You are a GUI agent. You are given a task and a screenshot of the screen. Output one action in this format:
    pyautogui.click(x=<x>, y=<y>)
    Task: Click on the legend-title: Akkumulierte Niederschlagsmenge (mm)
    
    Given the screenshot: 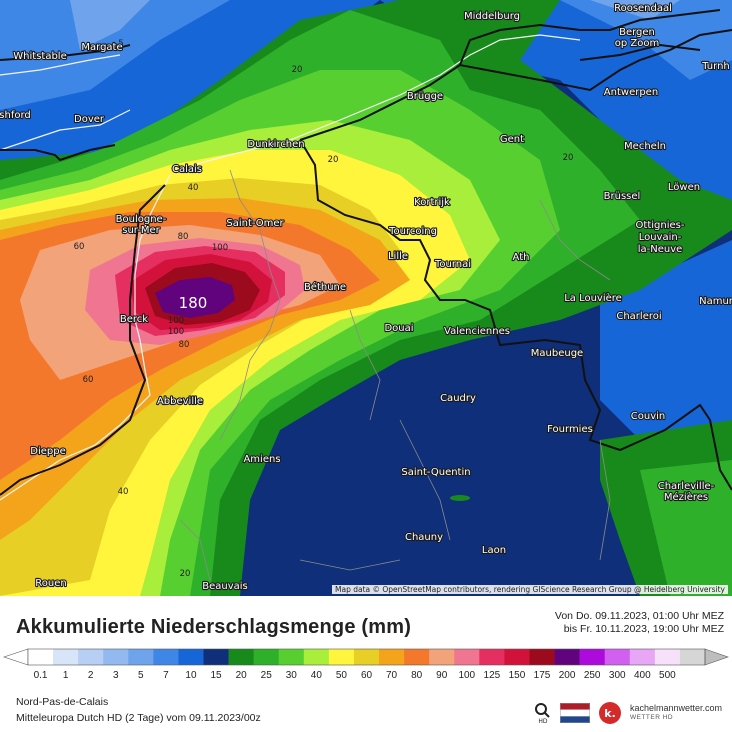 What is the action you would take?
    pyautogui.click(x=214, y=627)
    